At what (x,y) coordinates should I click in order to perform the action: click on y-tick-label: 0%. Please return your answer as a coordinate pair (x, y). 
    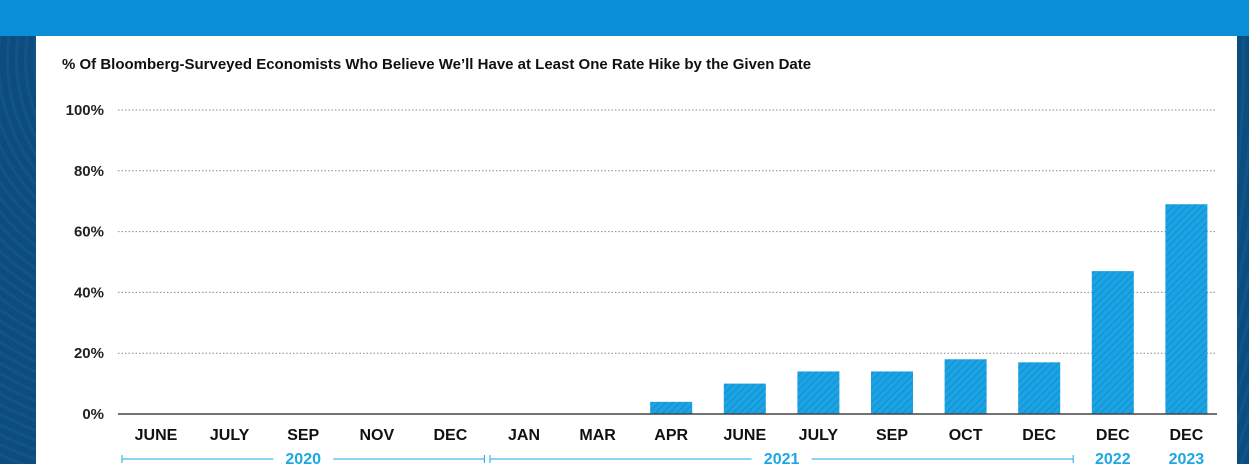
    Looking at the image, I should click on (93, 414).